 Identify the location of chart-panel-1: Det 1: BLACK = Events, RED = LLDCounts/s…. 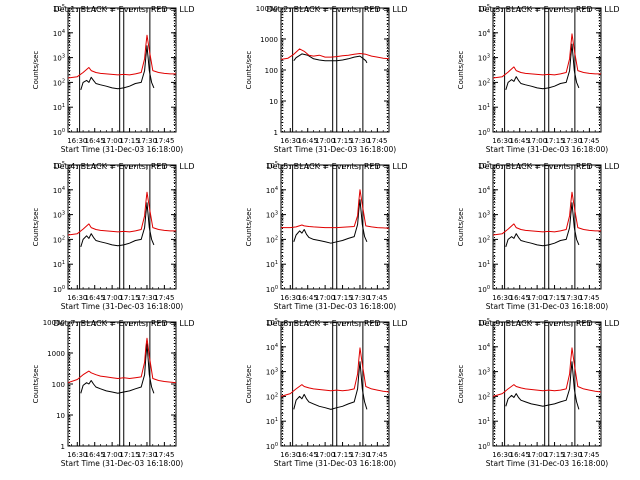
(113, 79).